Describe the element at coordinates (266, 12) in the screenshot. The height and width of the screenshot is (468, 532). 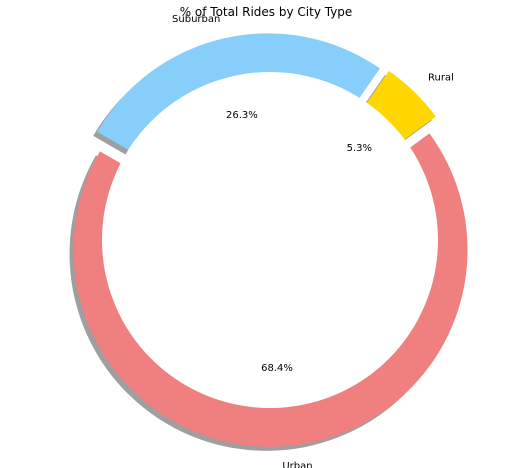
I see `chart-title: % of Total Rides by City Type` at that location.